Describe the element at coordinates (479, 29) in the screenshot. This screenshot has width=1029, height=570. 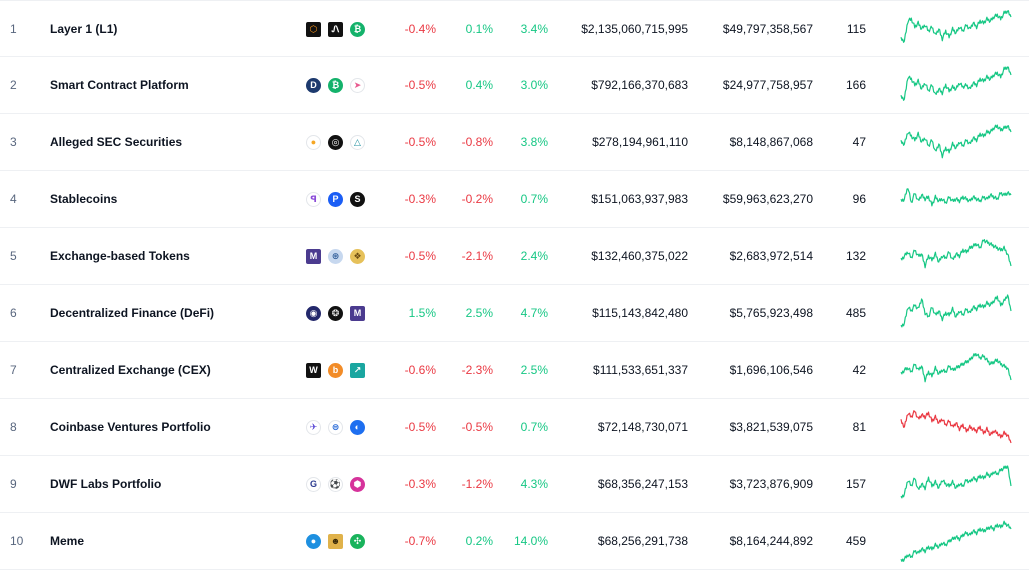
I see `change-24h: 0.1%` at that location.